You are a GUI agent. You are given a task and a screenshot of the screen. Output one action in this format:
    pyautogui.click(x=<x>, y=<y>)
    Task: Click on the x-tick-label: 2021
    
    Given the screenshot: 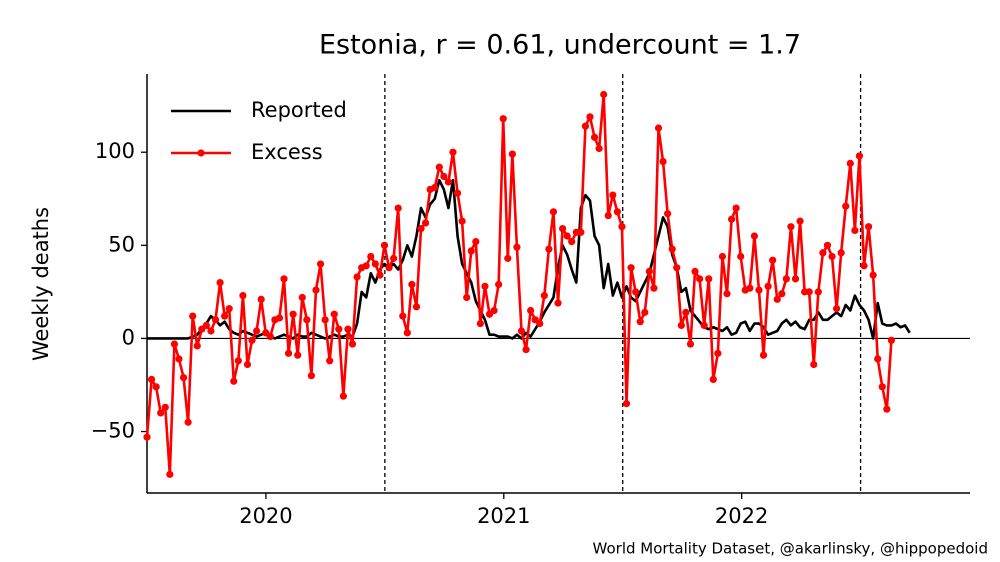 What is the action you would take?
    pyautogui.click(x=503, y=516)
    